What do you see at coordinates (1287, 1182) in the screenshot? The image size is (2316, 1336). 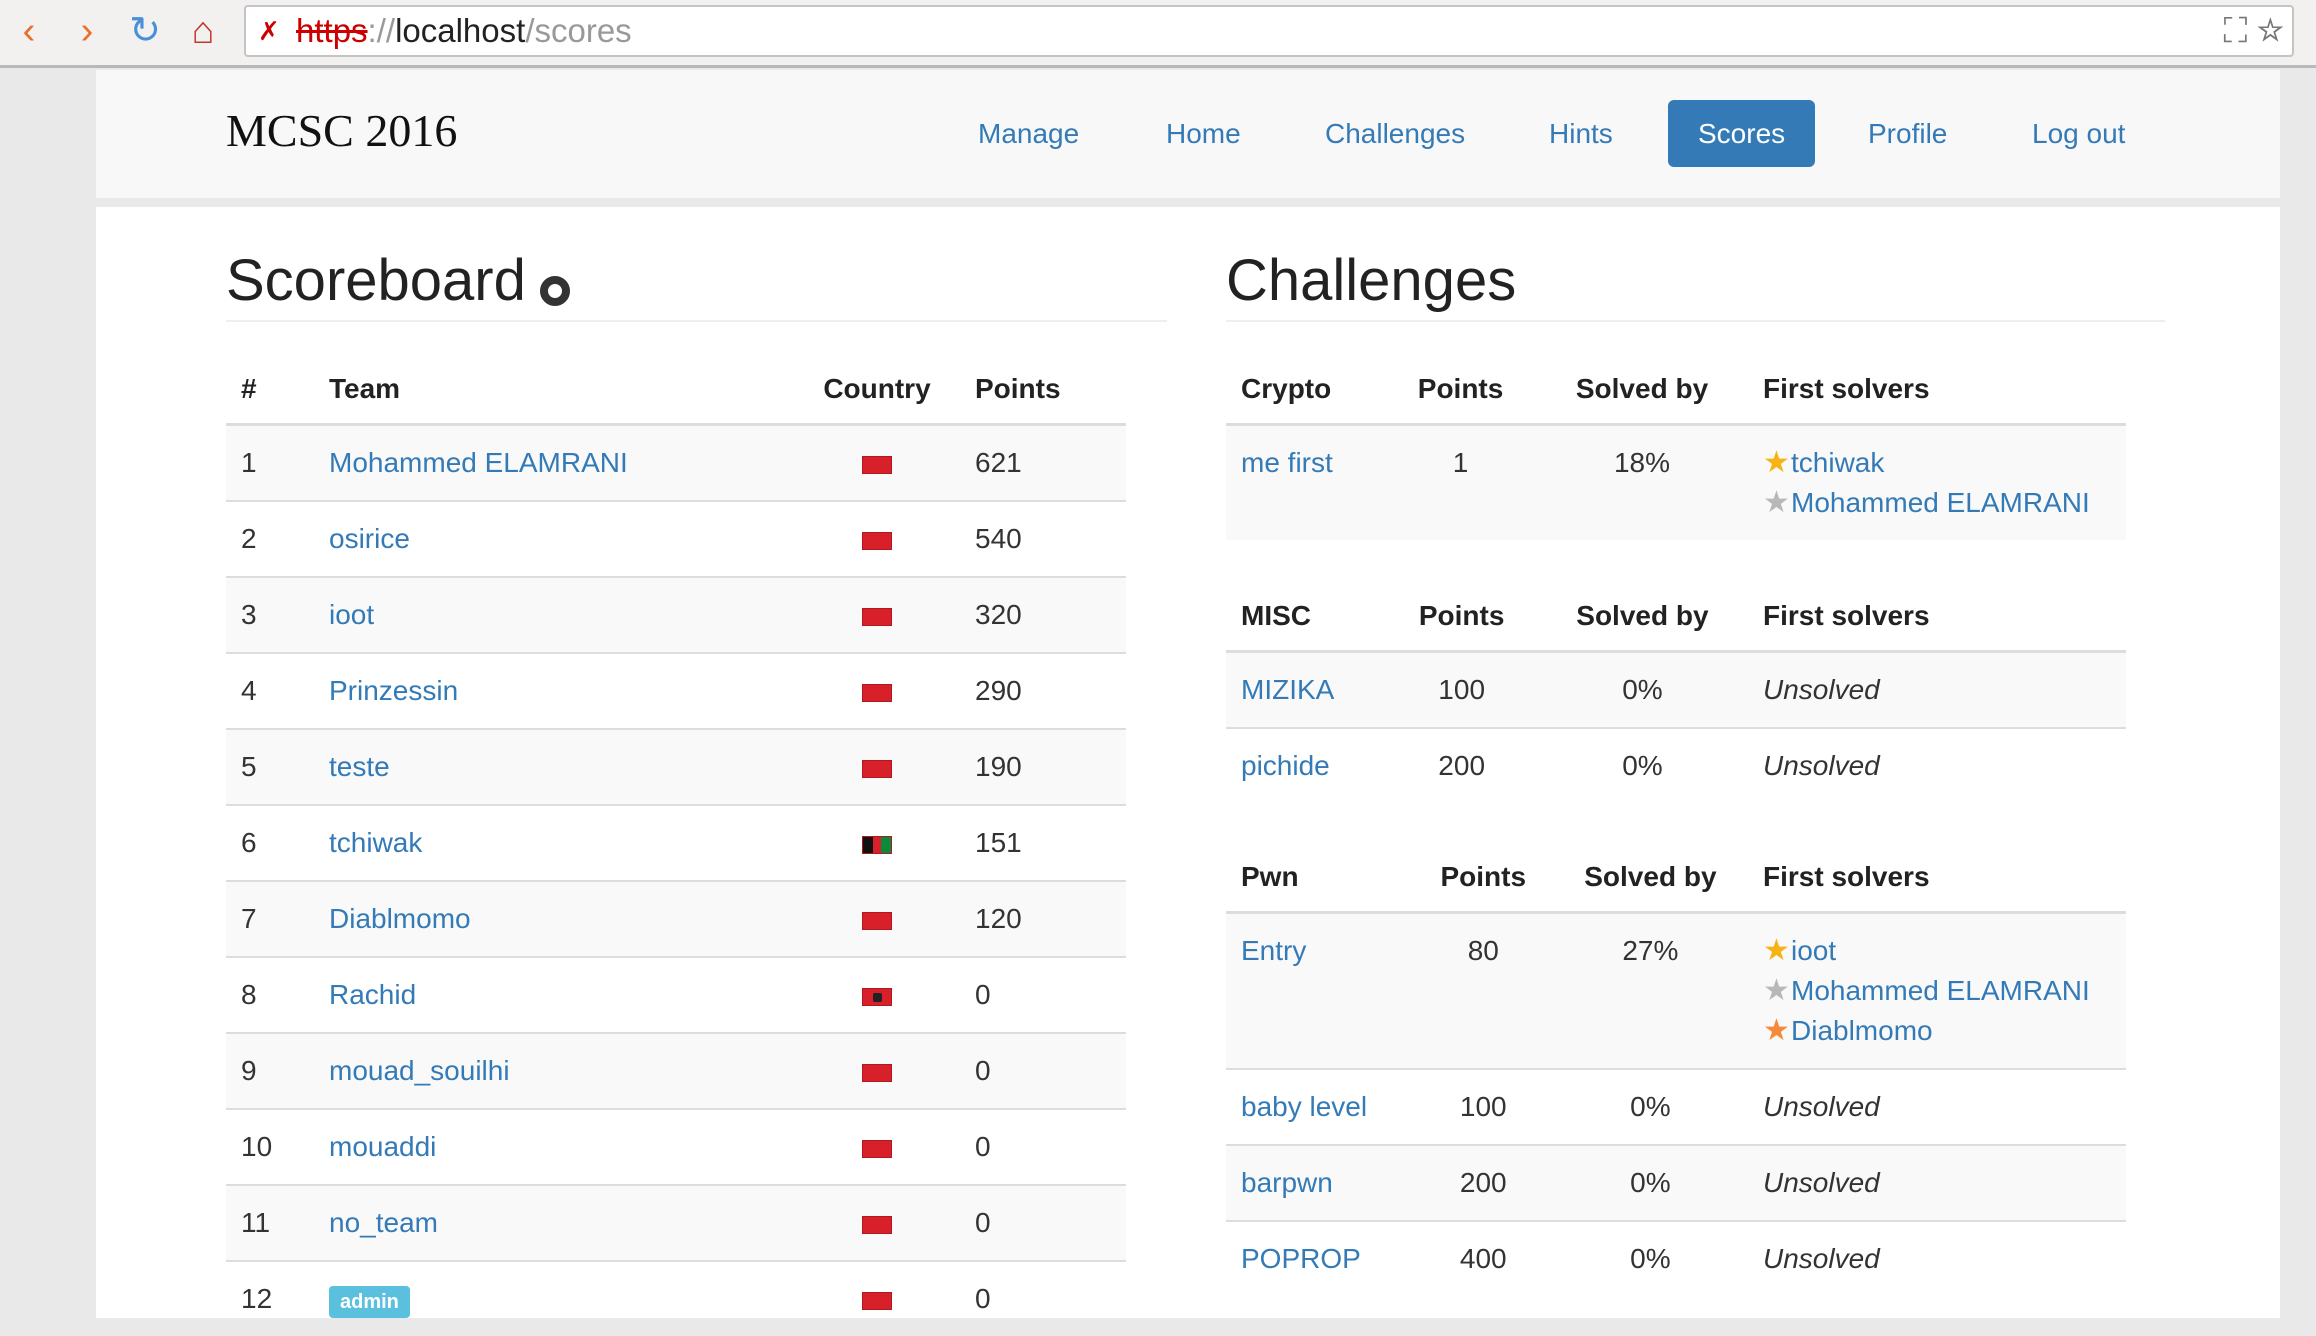 I see `challenge-link: barpwn` at bounding box center [1287, 1182].